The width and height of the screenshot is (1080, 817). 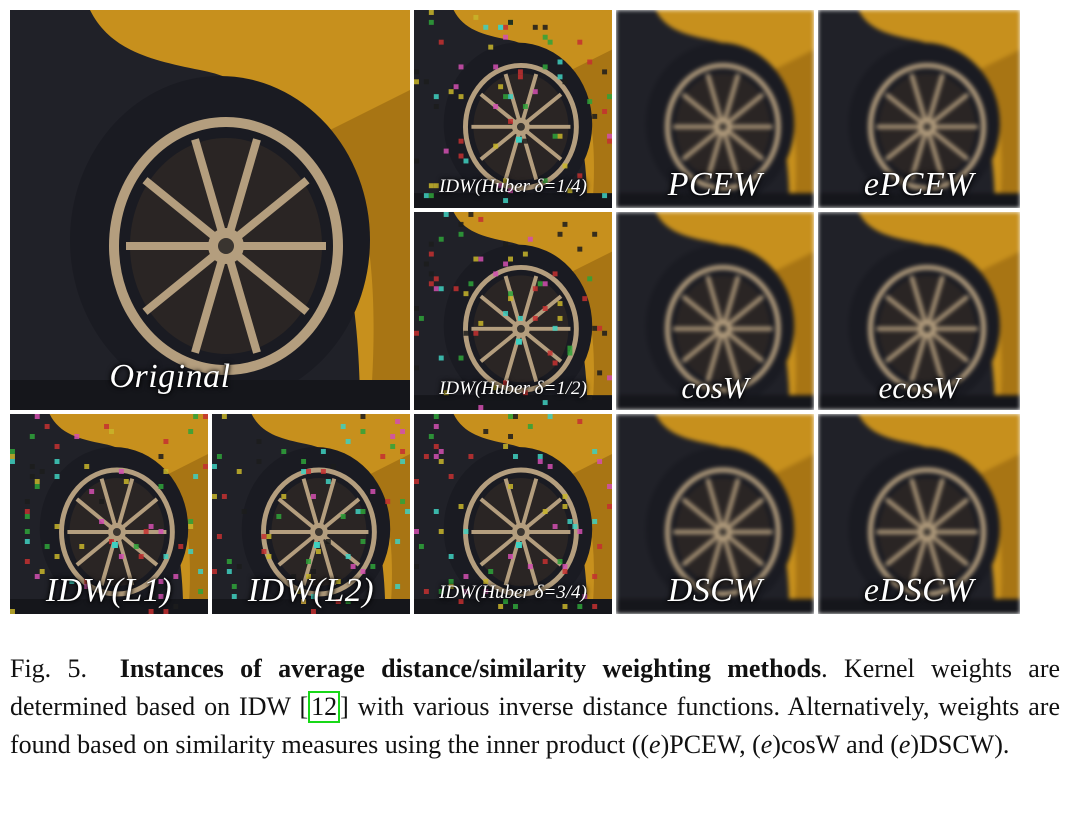 I want to click on caption-text: )PCEW, (, so click(x=710, y=744).